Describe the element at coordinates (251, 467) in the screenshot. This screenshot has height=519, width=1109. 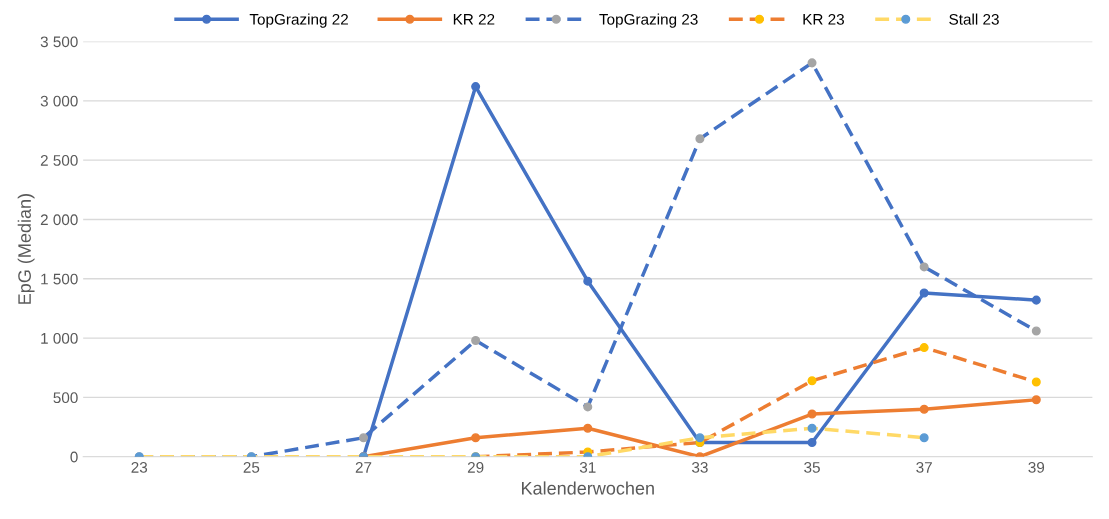
I see `x-tick-label: 25` at that location.